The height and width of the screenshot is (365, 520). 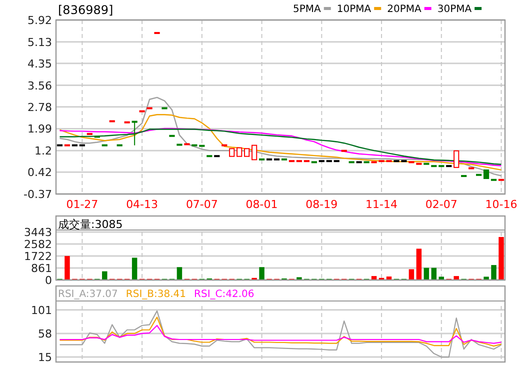 What do you see at coordinates (262, 204) in the screenshot?
I see `x-tick-label: 08-01` at bounding box center [262, 204].